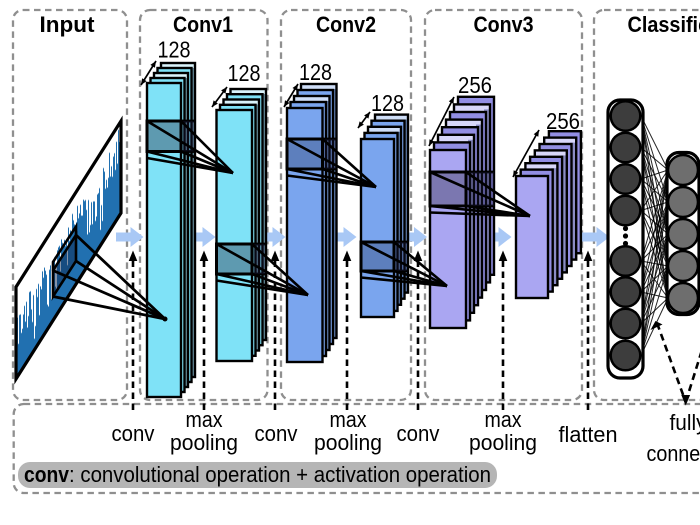  Describe the element at coordinates (685, 422) in the screenshot. I see `svg-text: fully` at that location.